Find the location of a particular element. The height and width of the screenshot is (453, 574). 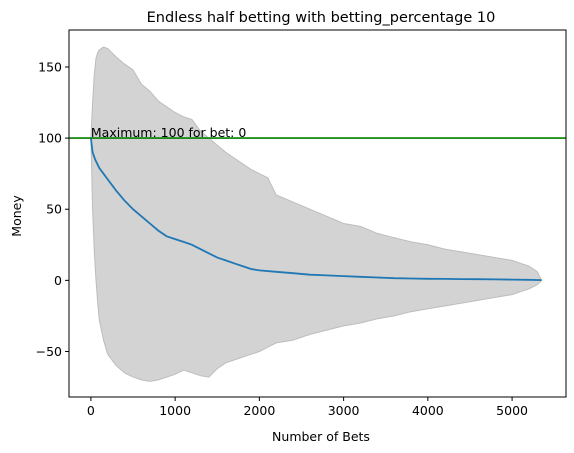

y-tick-label: 100 is located at coordinates (50, 138).